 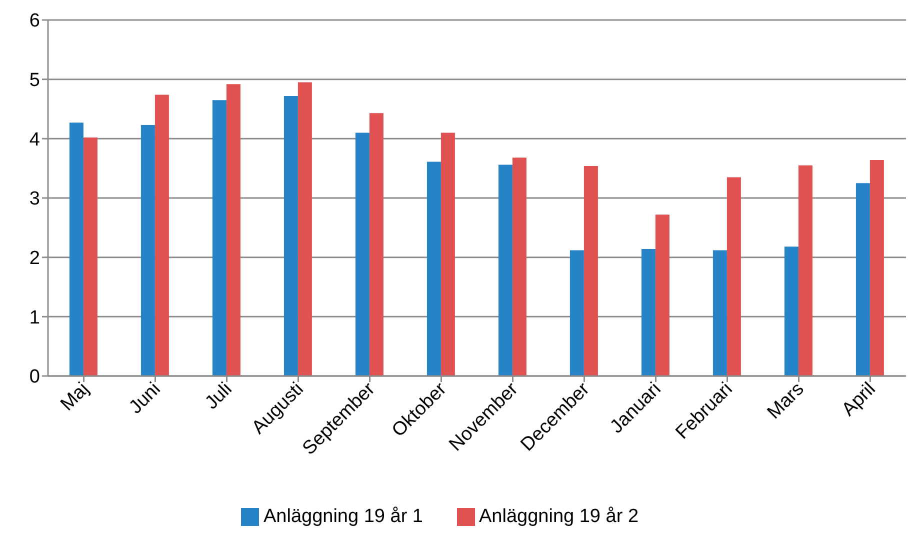 What do you see at coordinates (34, 377) in the screenshot?
I see `y-tick-label: 0` at bounding box center [34, 377].